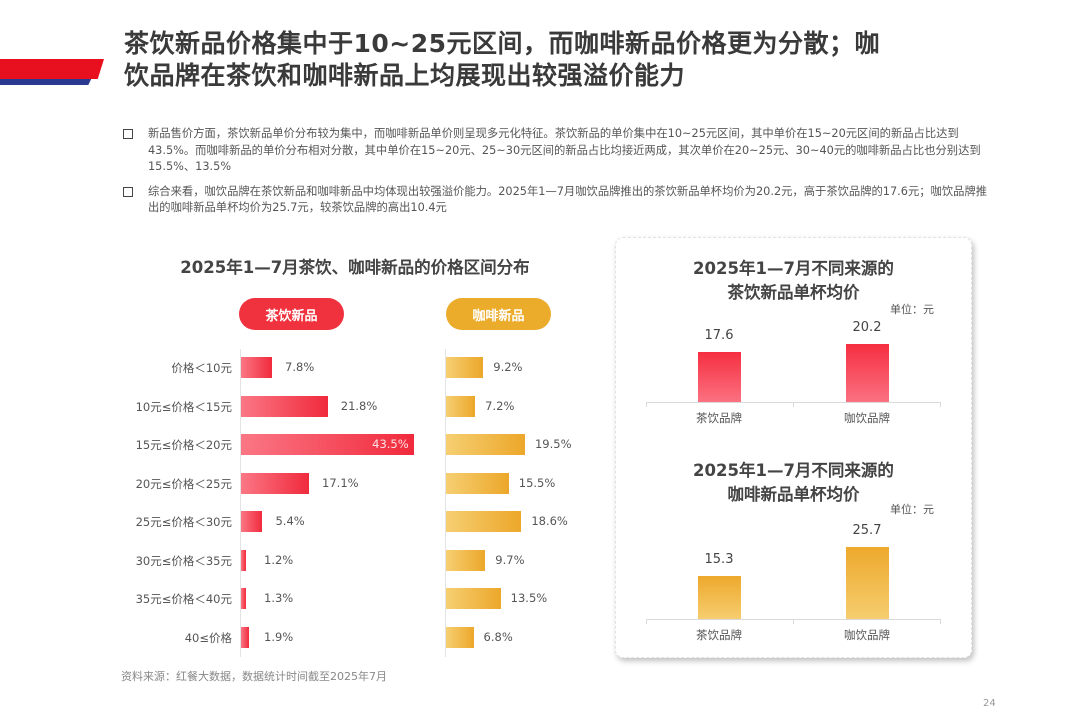 The width and height of the screenshot is (1080, 720). Describe the element at coordinates (498, 636) in the screenshot. I see `coffee-value-label: 6.8%` at that location.